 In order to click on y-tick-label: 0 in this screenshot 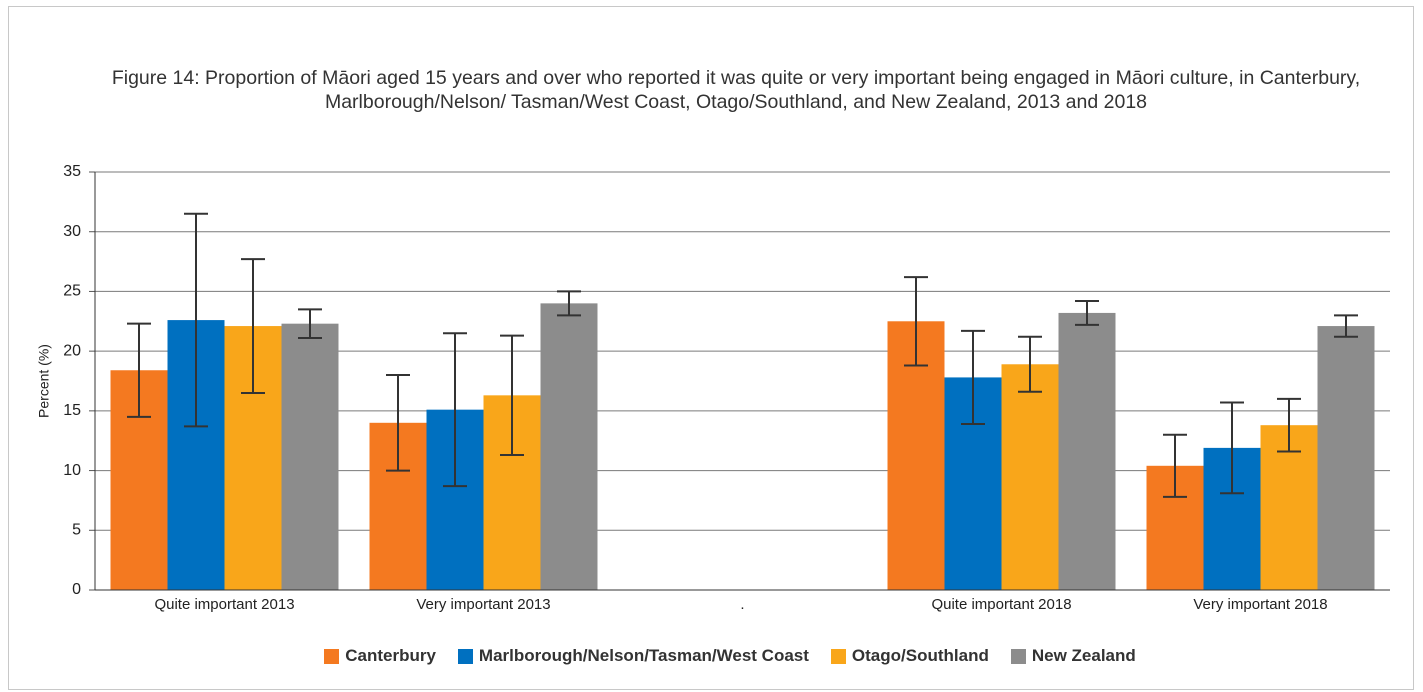, I will do `click(76, 589)`.